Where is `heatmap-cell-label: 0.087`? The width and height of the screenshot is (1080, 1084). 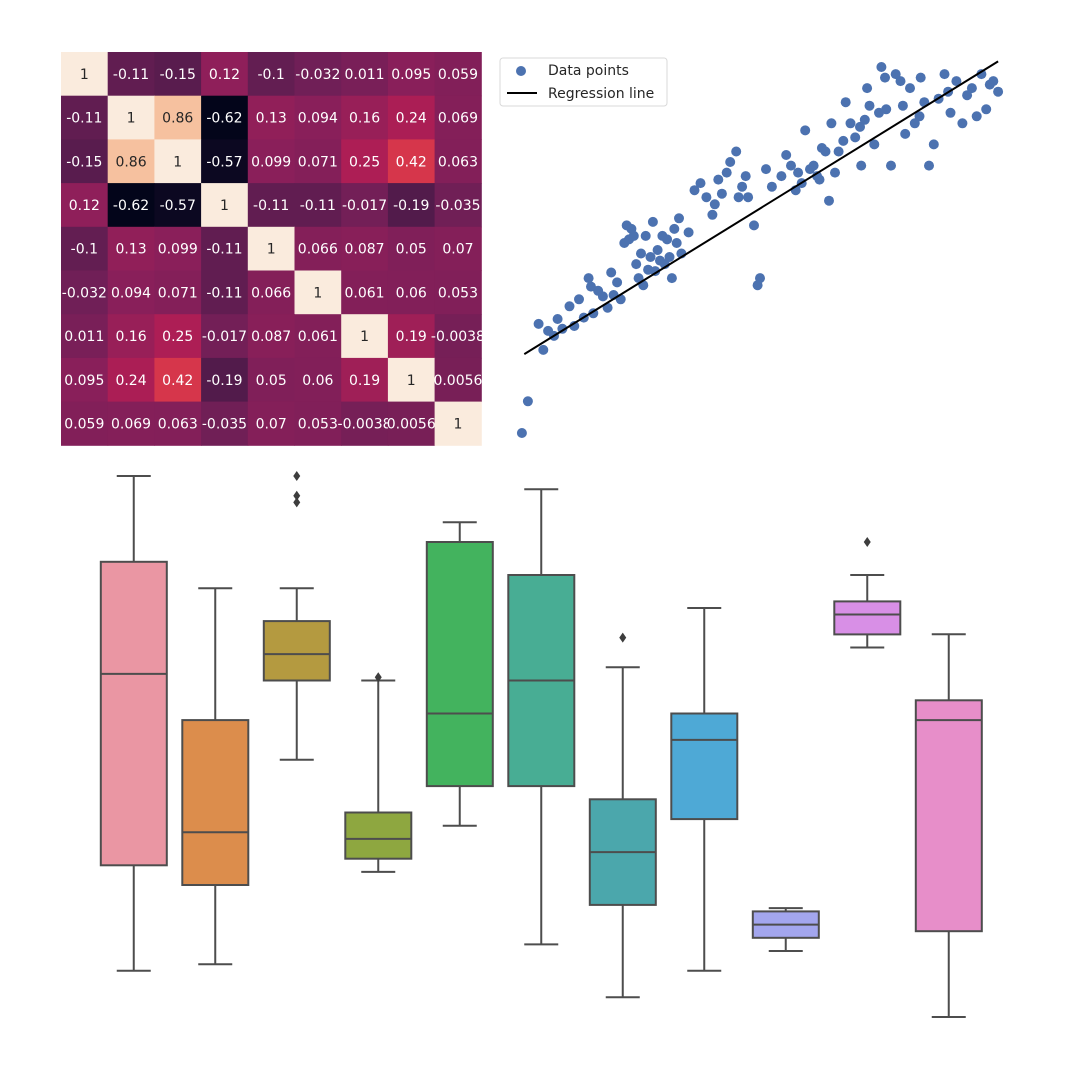
heatmap-cell-label: 0.087 is located at coordinates (271, 337).